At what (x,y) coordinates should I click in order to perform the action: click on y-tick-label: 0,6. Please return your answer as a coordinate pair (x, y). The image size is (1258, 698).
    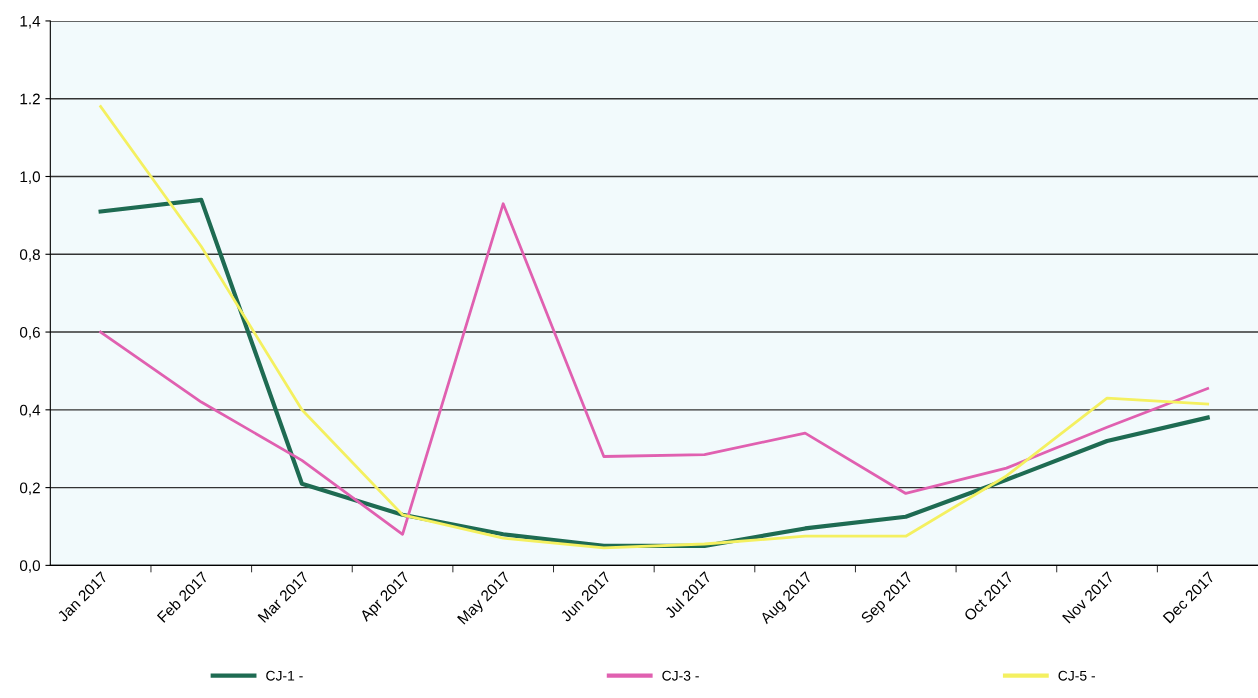
    Looking at the image, I should click on (29, 333).